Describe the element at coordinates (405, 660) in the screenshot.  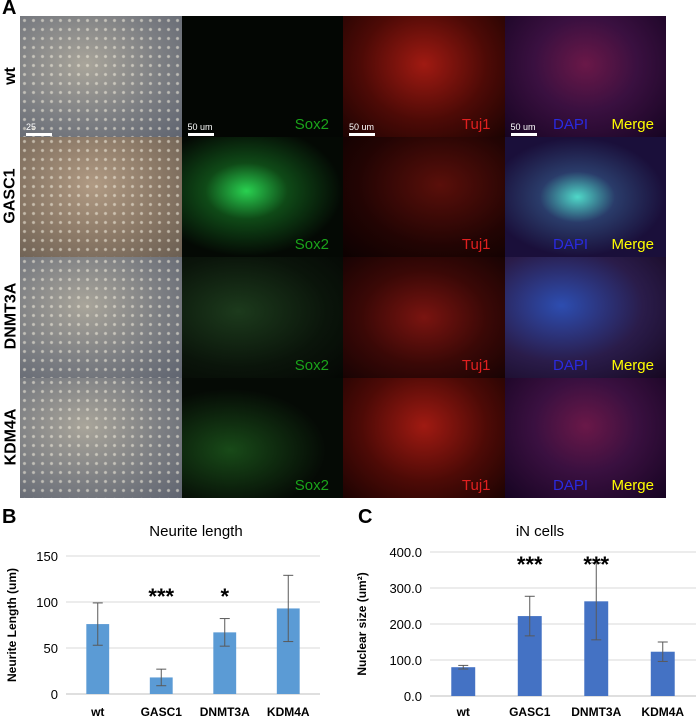
I see `y-tick-label: 100.0` at that location.